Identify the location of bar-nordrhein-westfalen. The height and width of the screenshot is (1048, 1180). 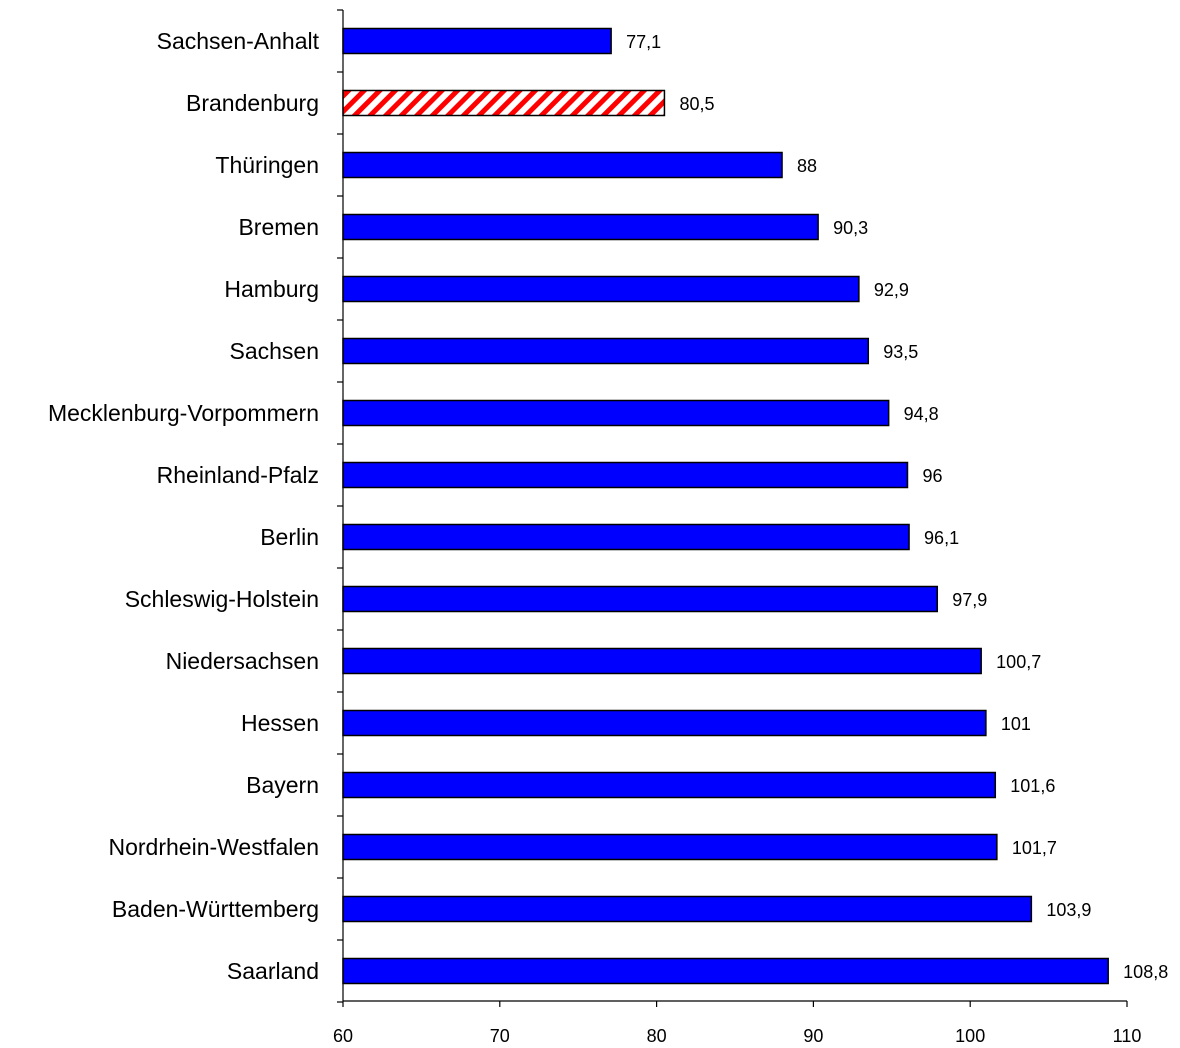
(670, 847).